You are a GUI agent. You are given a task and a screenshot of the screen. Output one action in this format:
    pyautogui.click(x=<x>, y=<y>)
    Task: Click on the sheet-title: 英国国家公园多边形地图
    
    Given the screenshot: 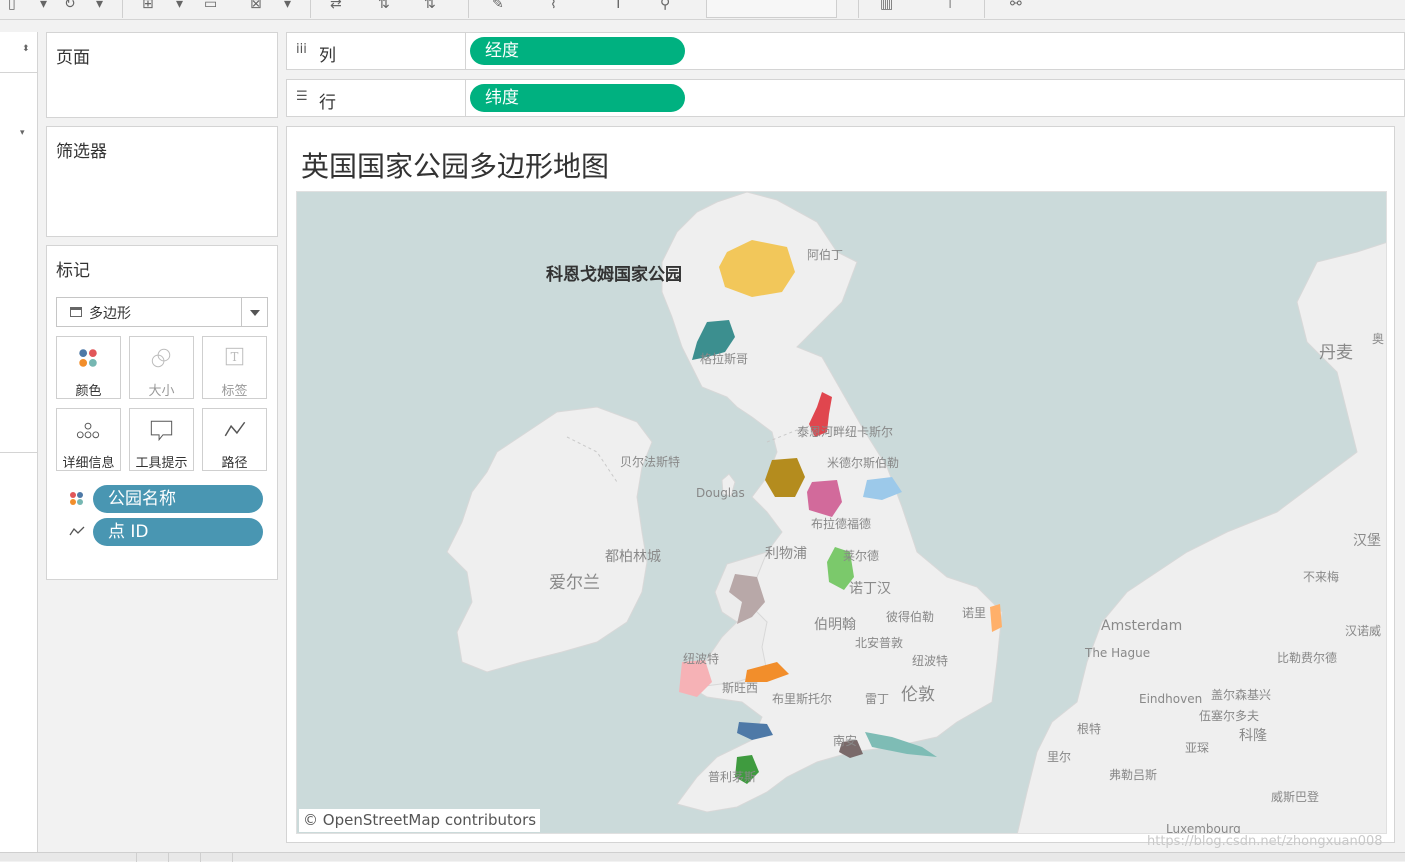 What is the action you would take?
    pyautogui.click(x=455, y=166)
    